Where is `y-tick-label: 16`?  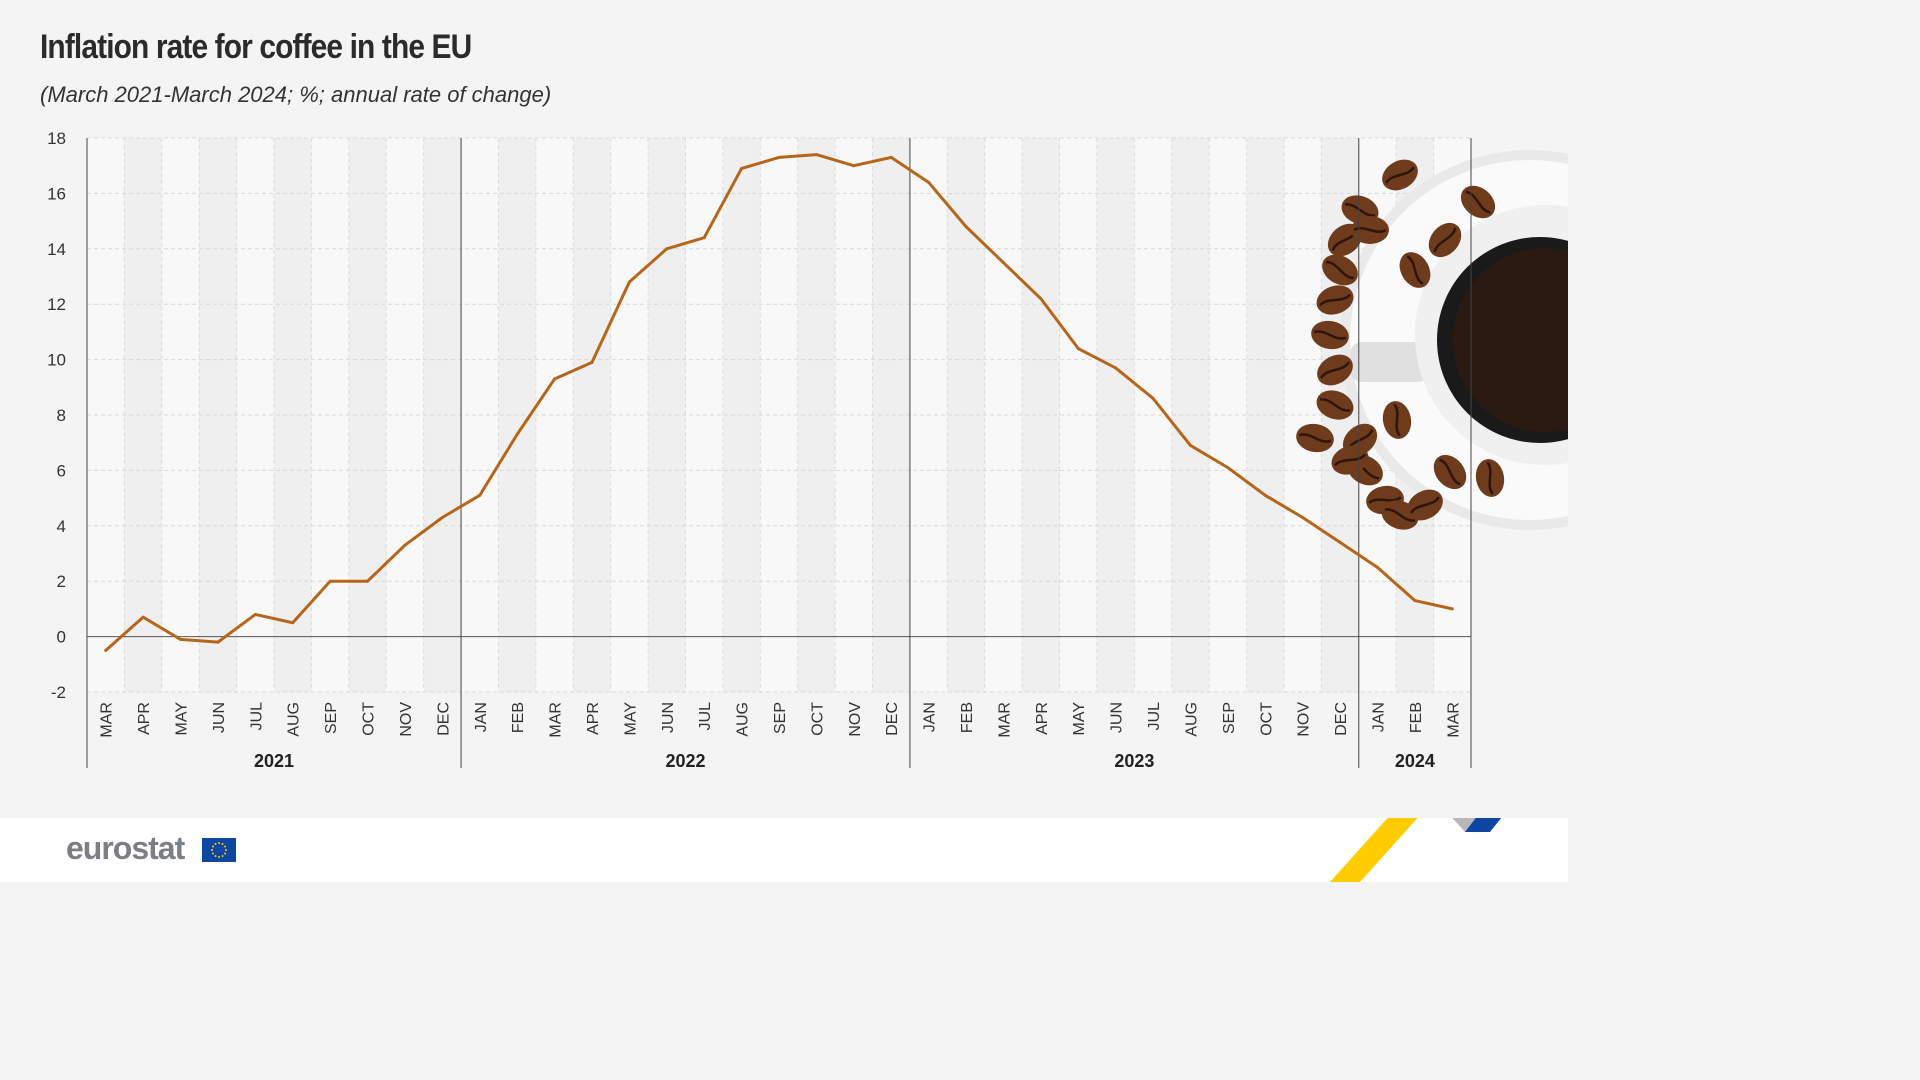 y-tick-label: 16 is located at coordinates (56, 193).